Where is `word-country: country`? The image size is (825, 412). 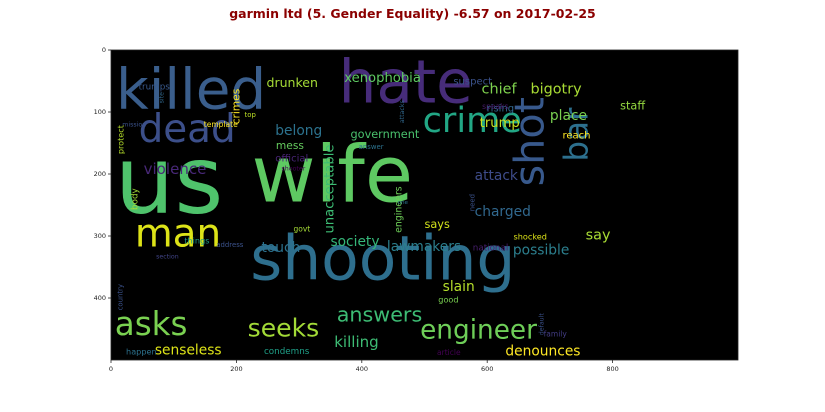 word-country: country is located at coordinates (120, 297).